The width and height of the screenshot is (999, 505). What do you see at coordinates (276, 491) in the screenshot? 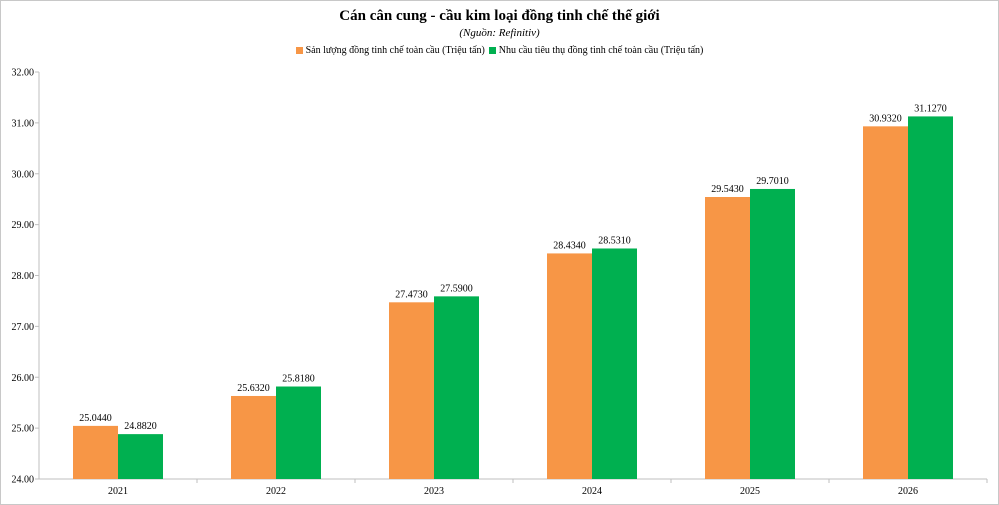
I see `x-tick-label: 2022` at bounding box center [276, 491].